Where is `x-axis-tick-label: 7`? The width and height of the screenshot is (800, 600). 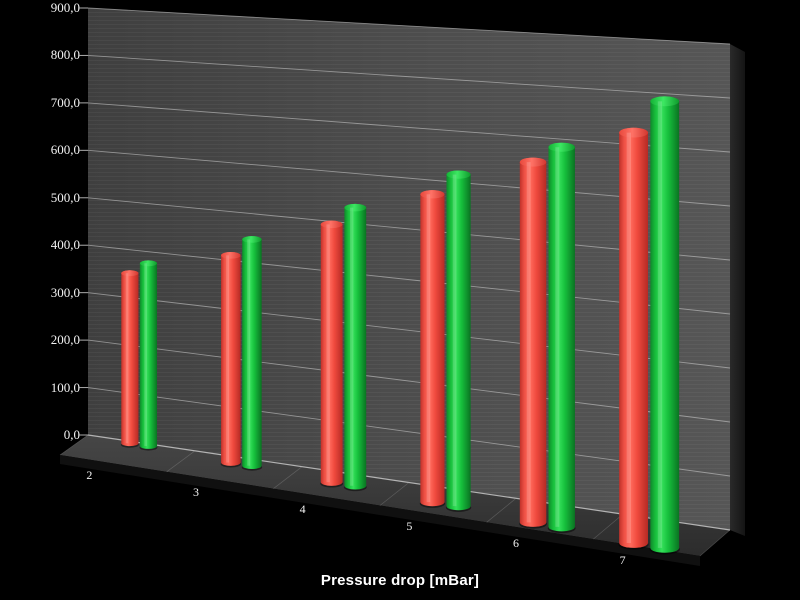 x-axis-tick-label: 7 is located at coordinates (622, 559).